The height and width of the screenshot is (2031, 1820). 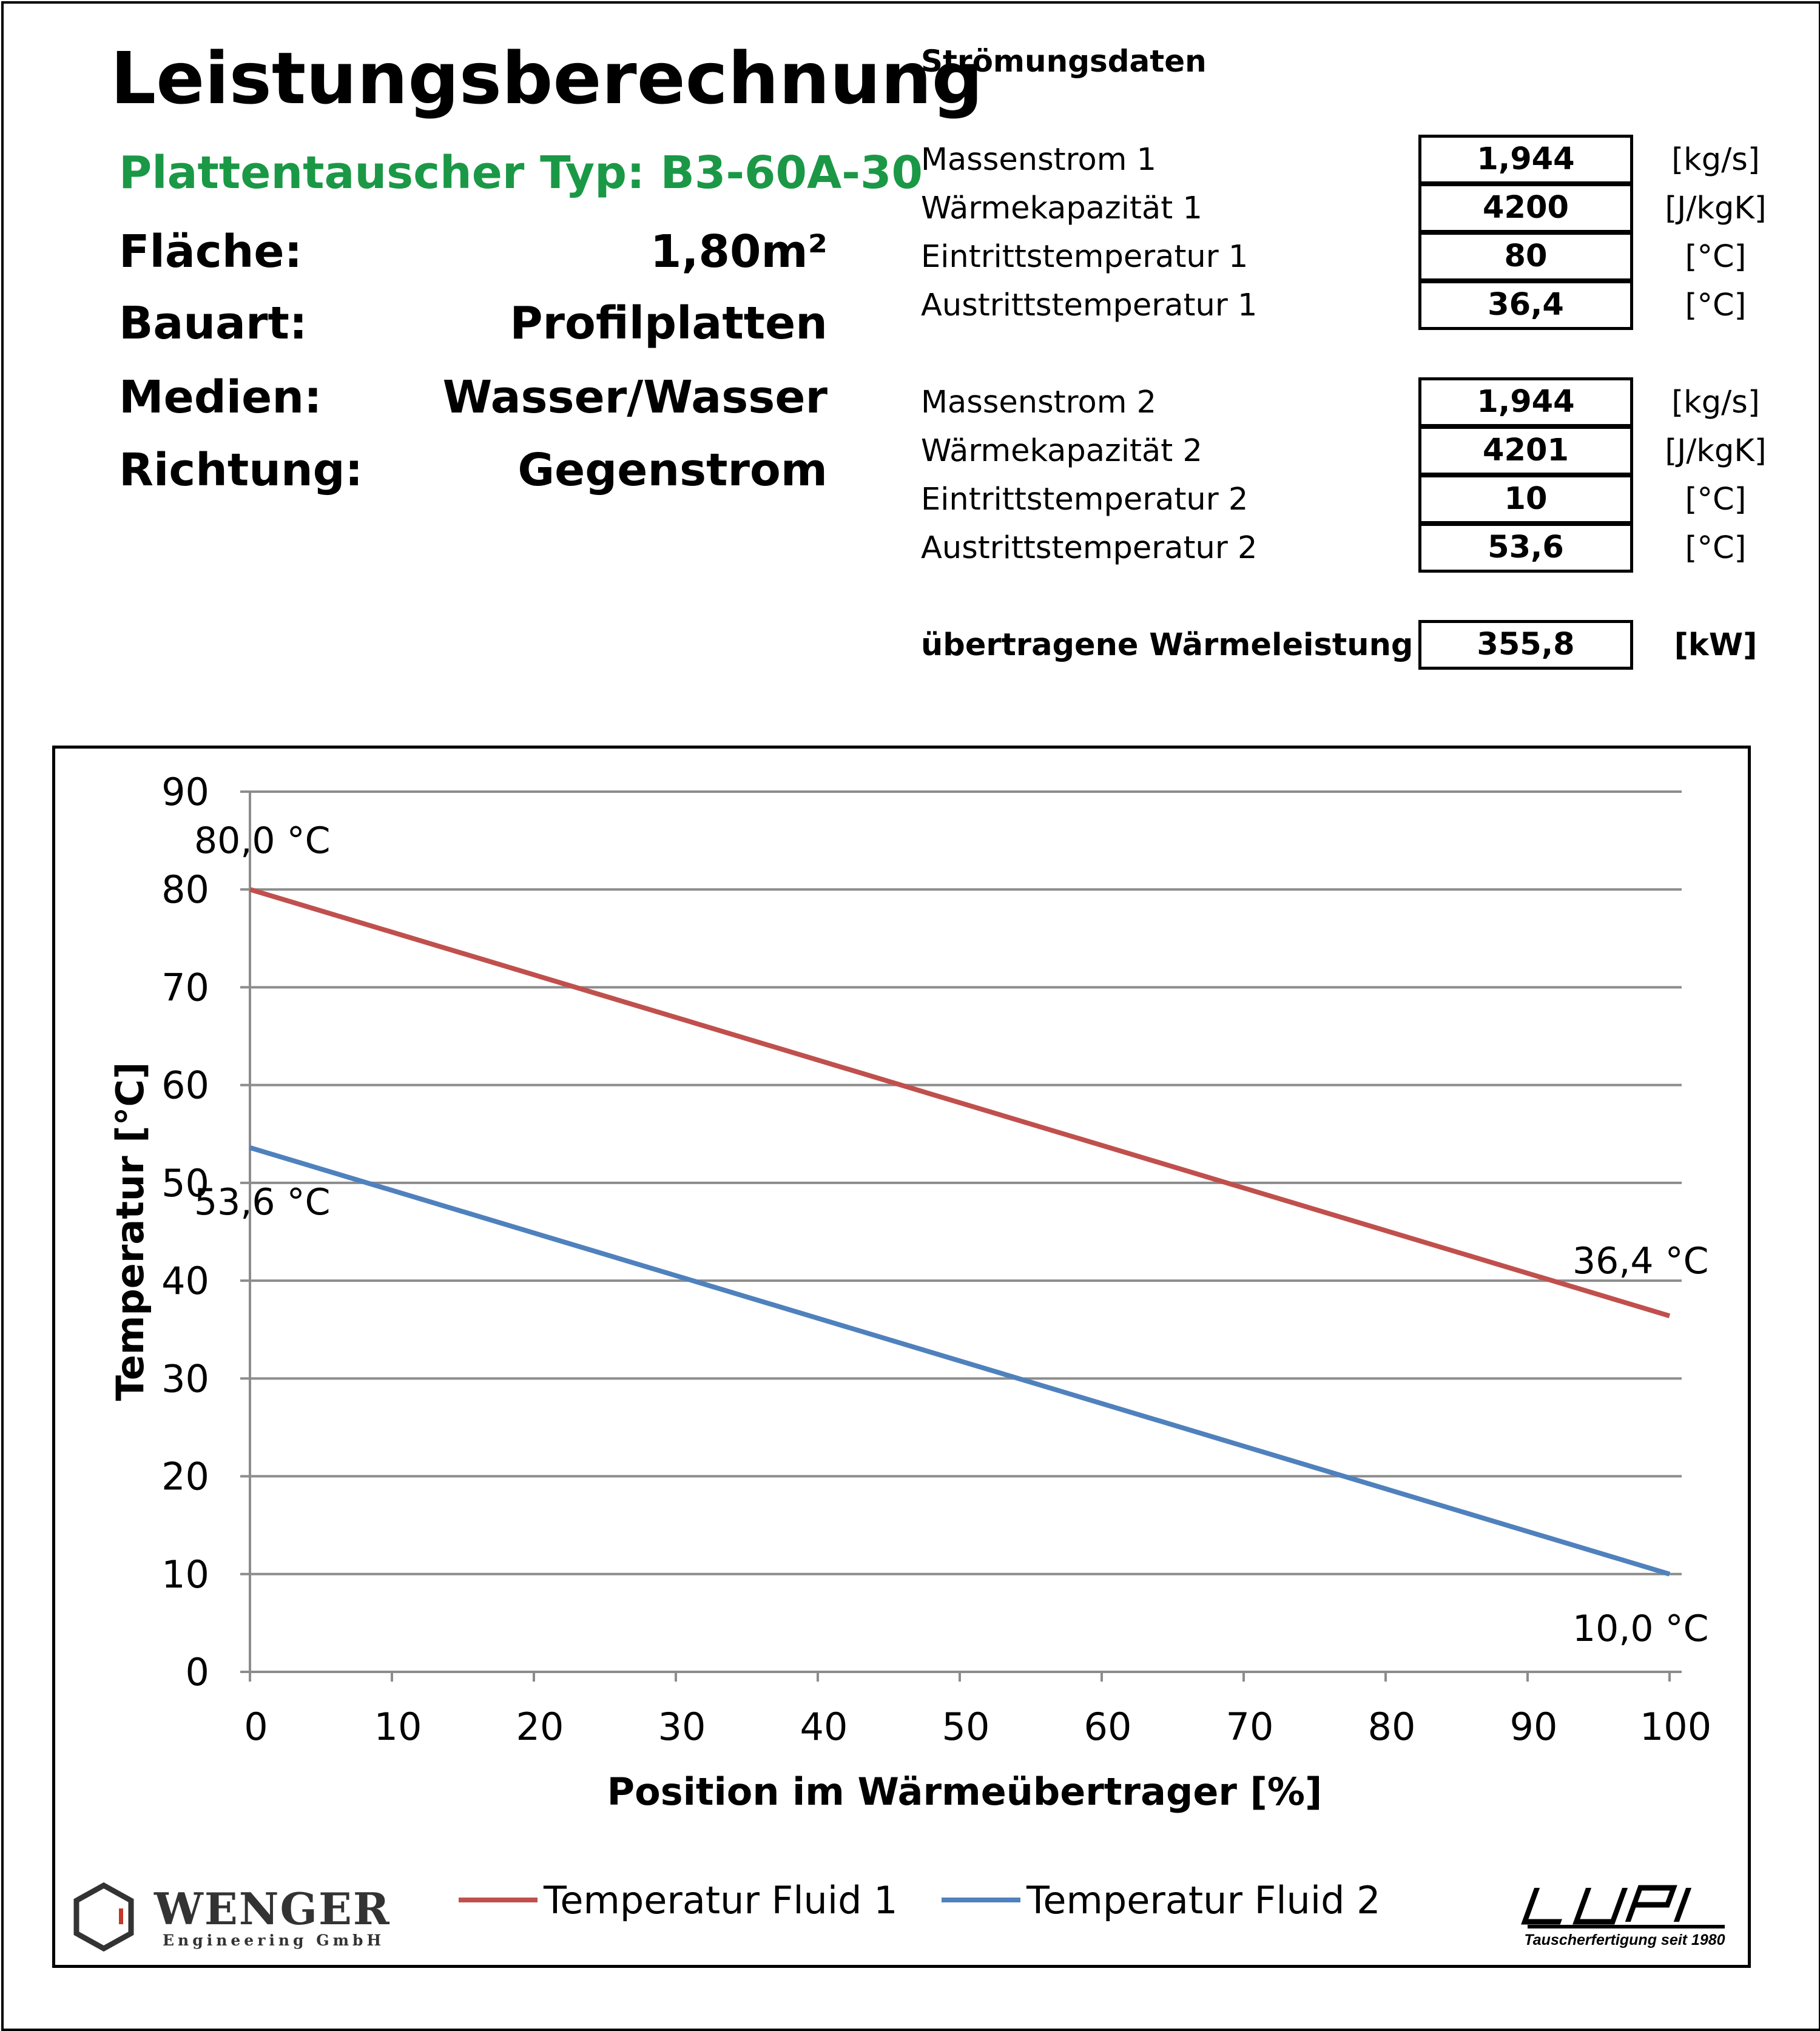 What do you see at coordinates (966, 1727) in the screenshot?
I see `x-tick-label: 50` at bounding box center [966, 1727].